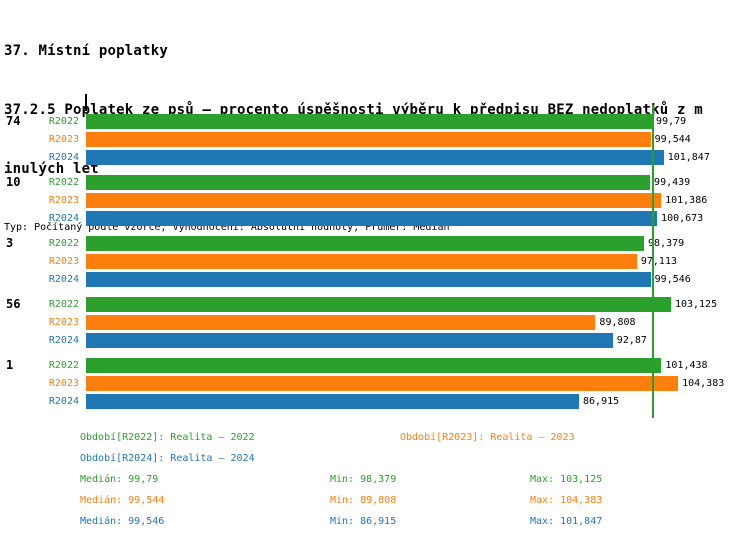 This screenshot has height=534, width=750. I want to click on legend-r2024: Období[R2024]: Realita – 2024, so click(167, 458).